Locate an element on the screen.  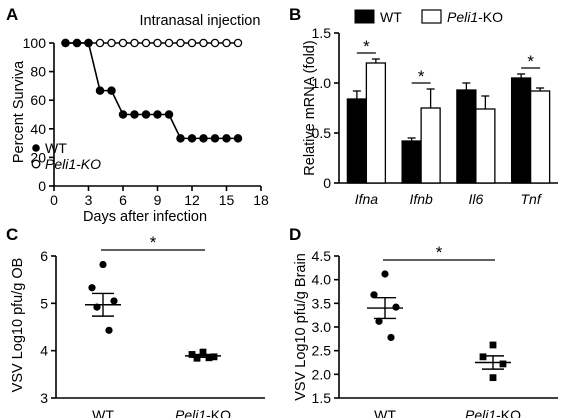
panel-d-marks: * is located at coordinates (439, 312).